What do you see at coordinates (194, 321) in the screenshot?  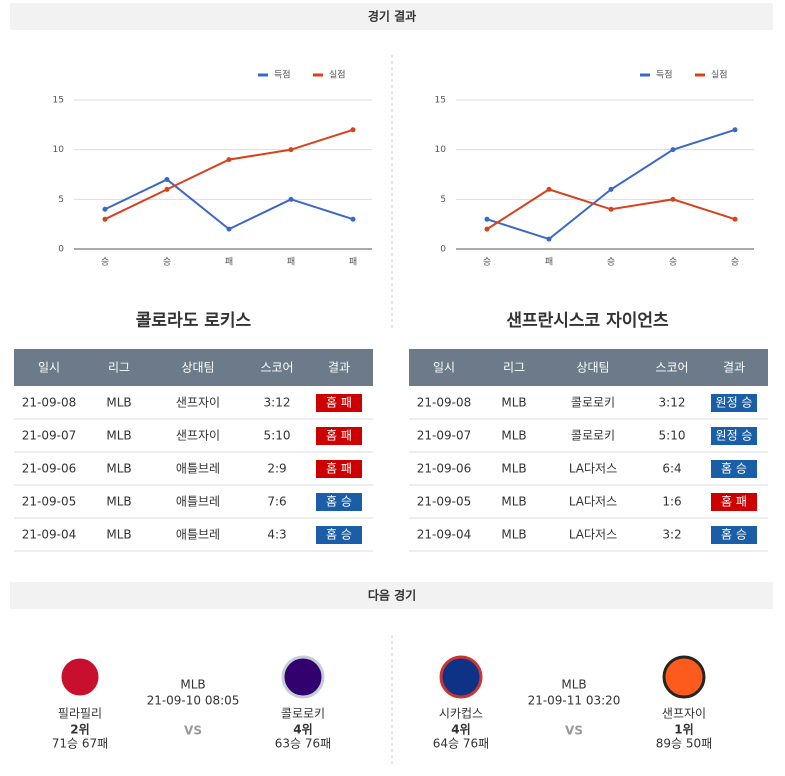 I see `team-title: 콜로라도 로키스` at bounding box center [194, 321].